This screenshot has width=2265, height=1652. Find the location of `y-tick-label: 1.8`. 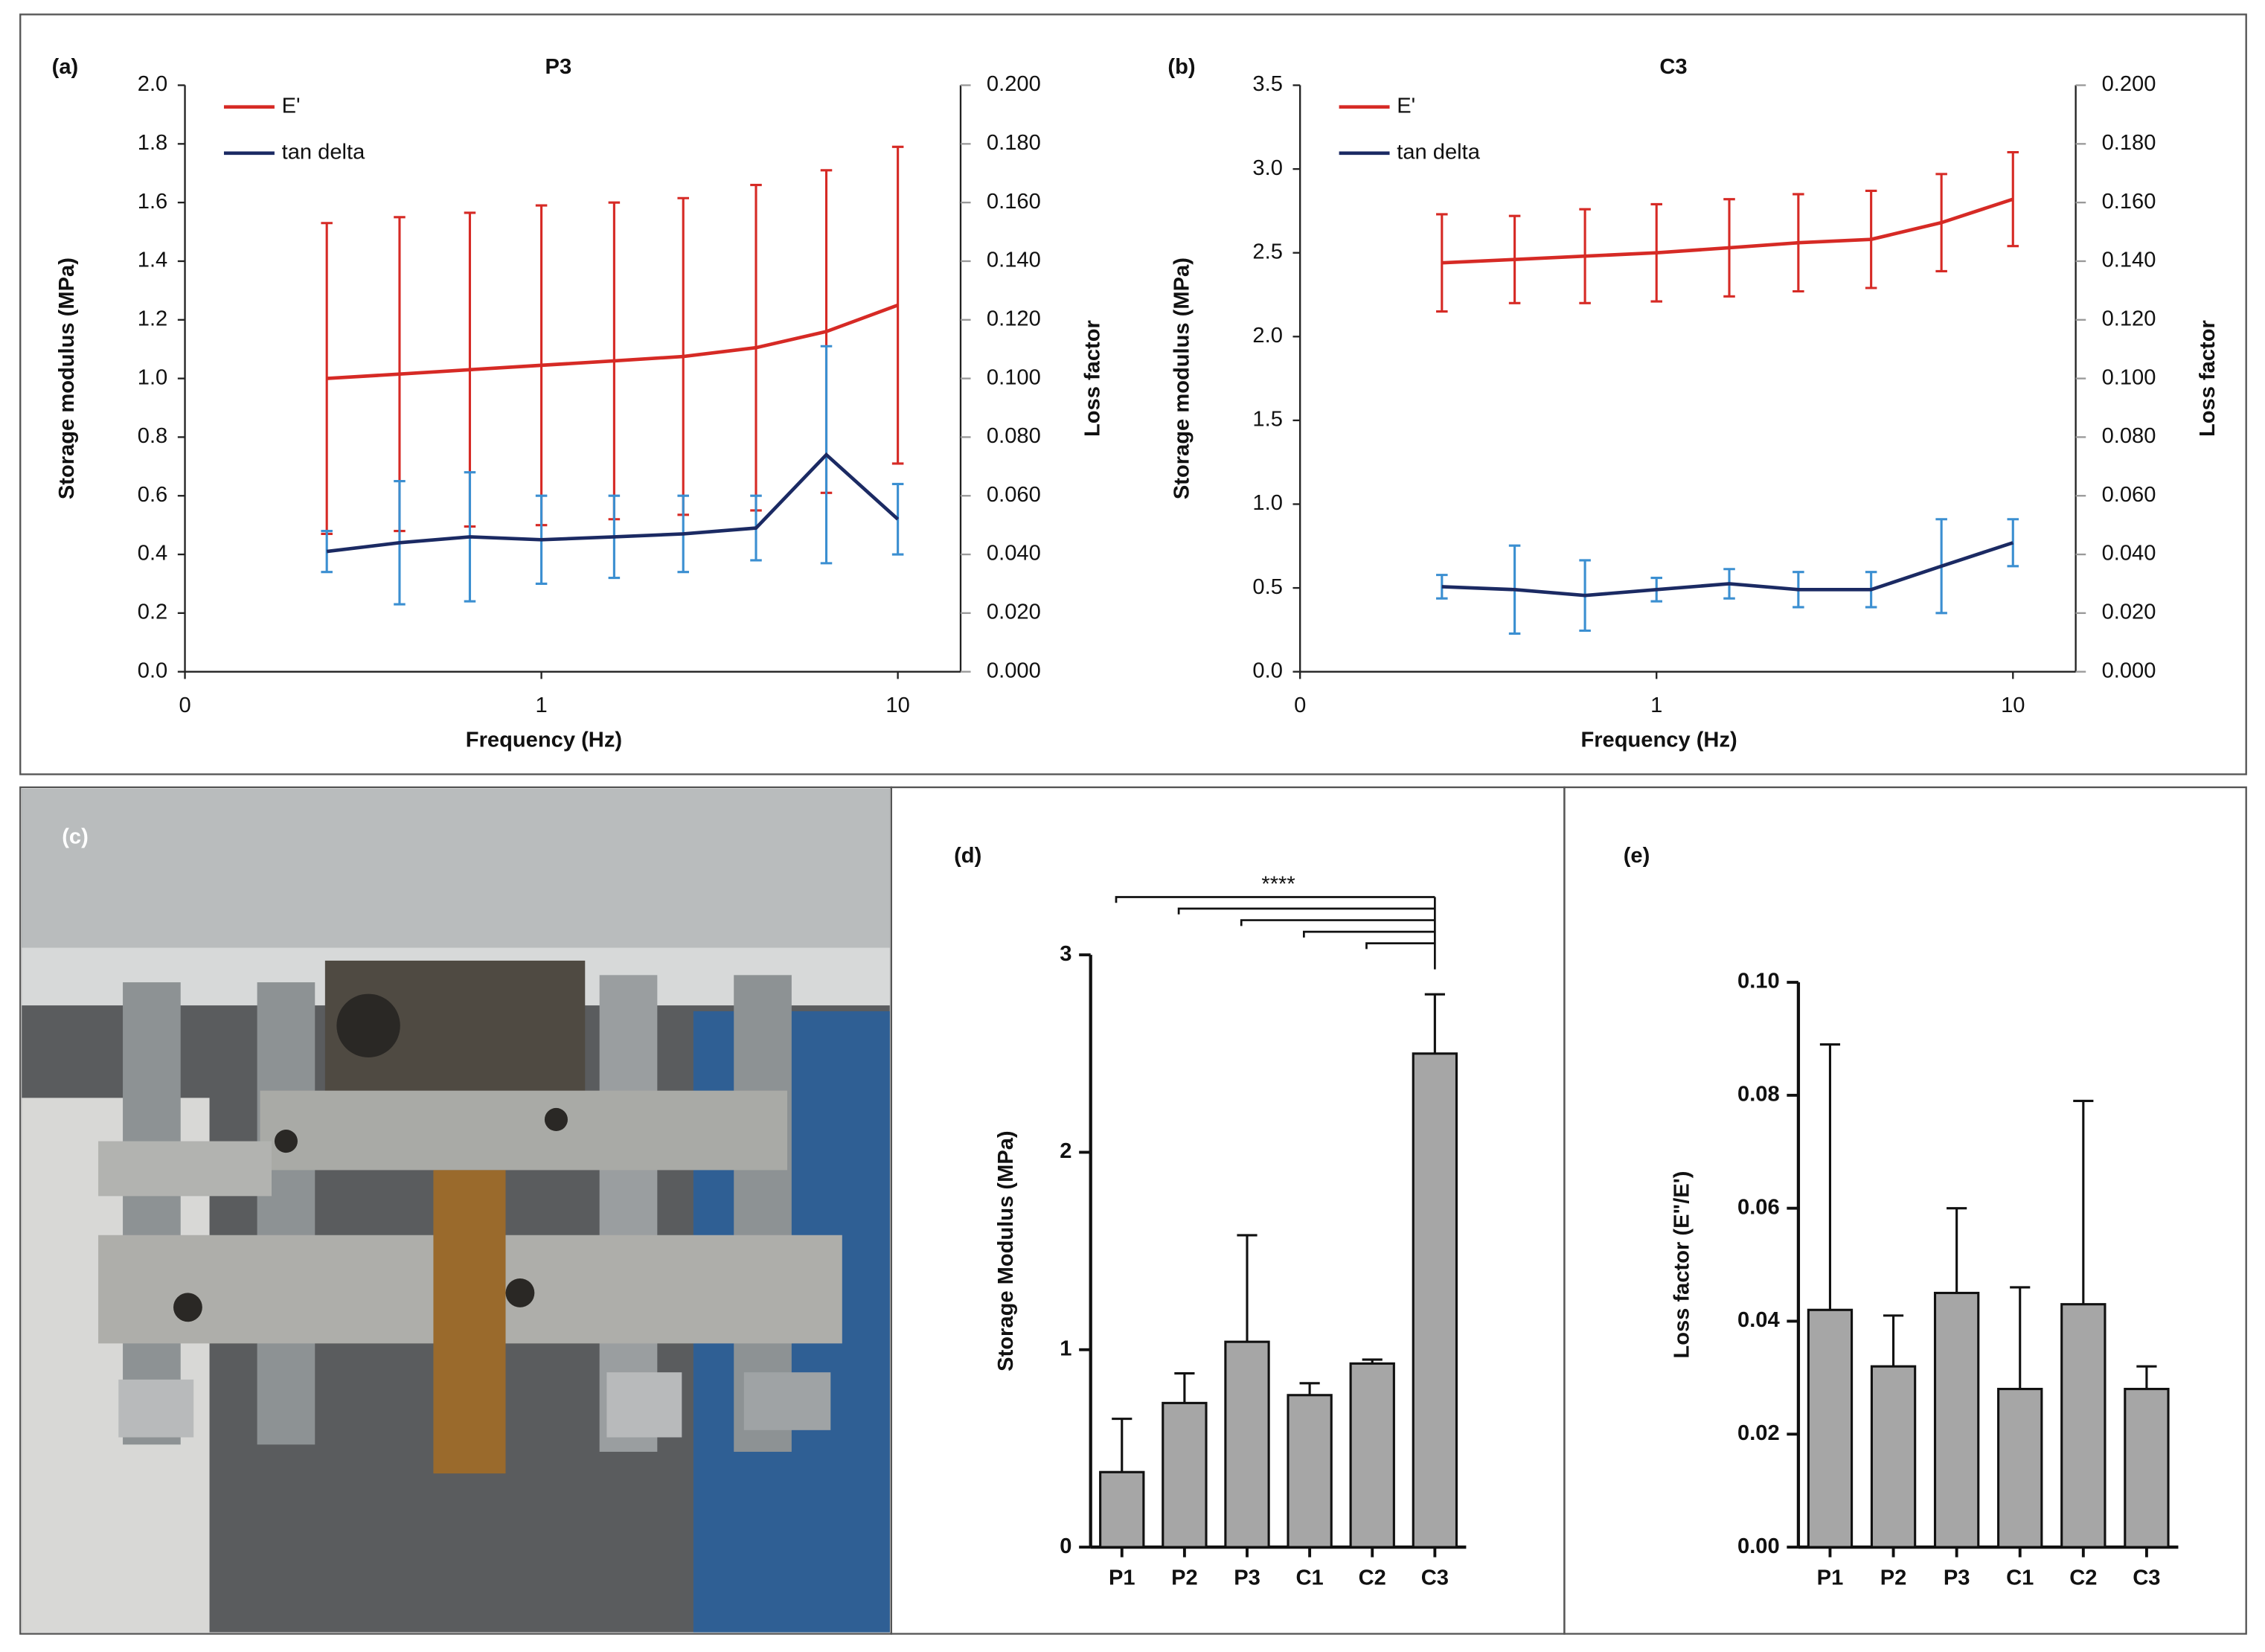

y-tick-label: 1.8 is located at coordinates (152, 143).